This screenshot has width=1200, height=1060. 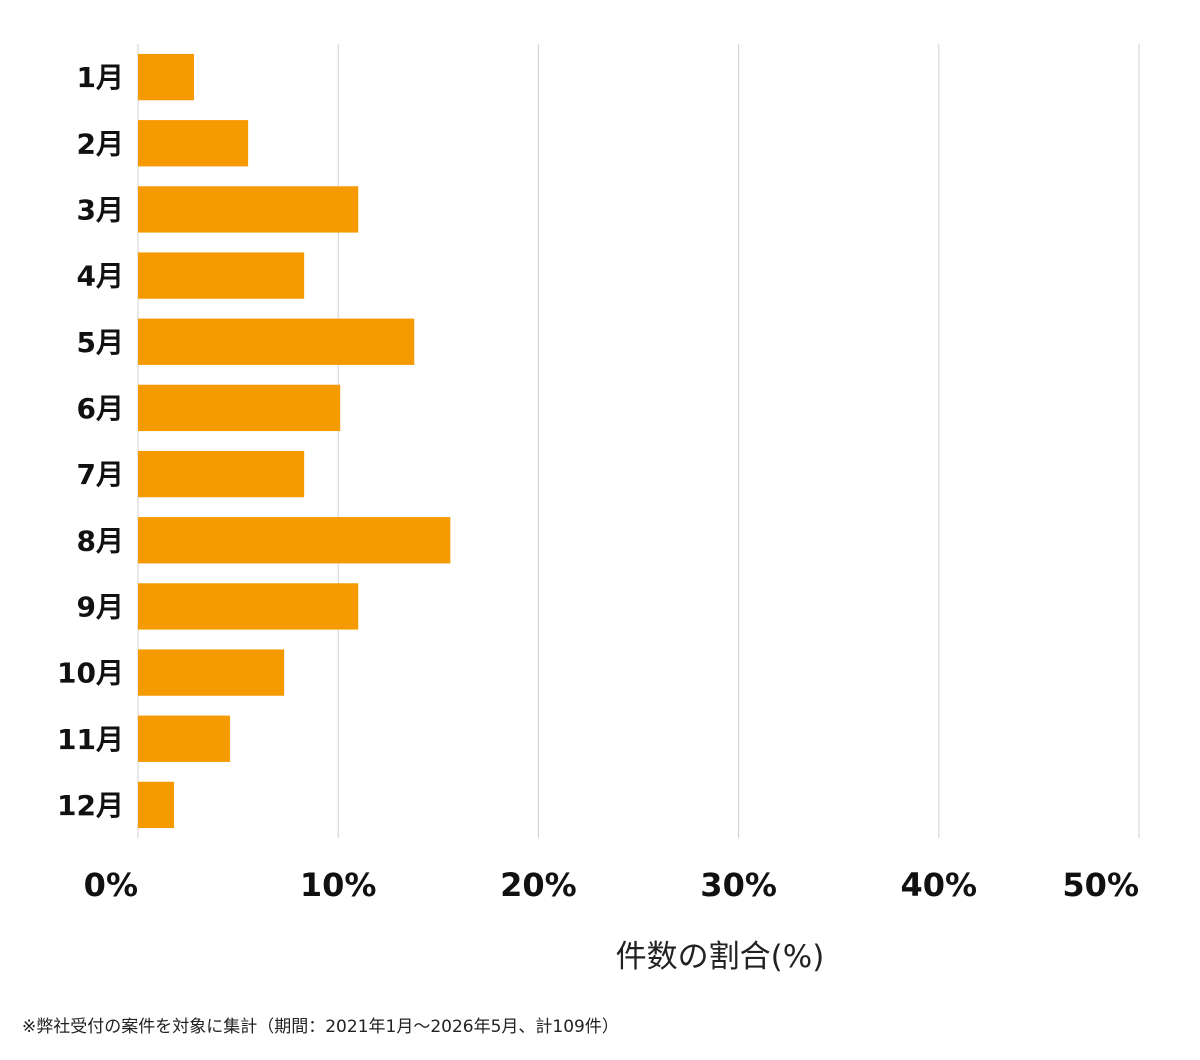 What do you see at coordinates (90, 673) in the screenshot?
I see `category-label: 10月` at bounding box center [90, 673].